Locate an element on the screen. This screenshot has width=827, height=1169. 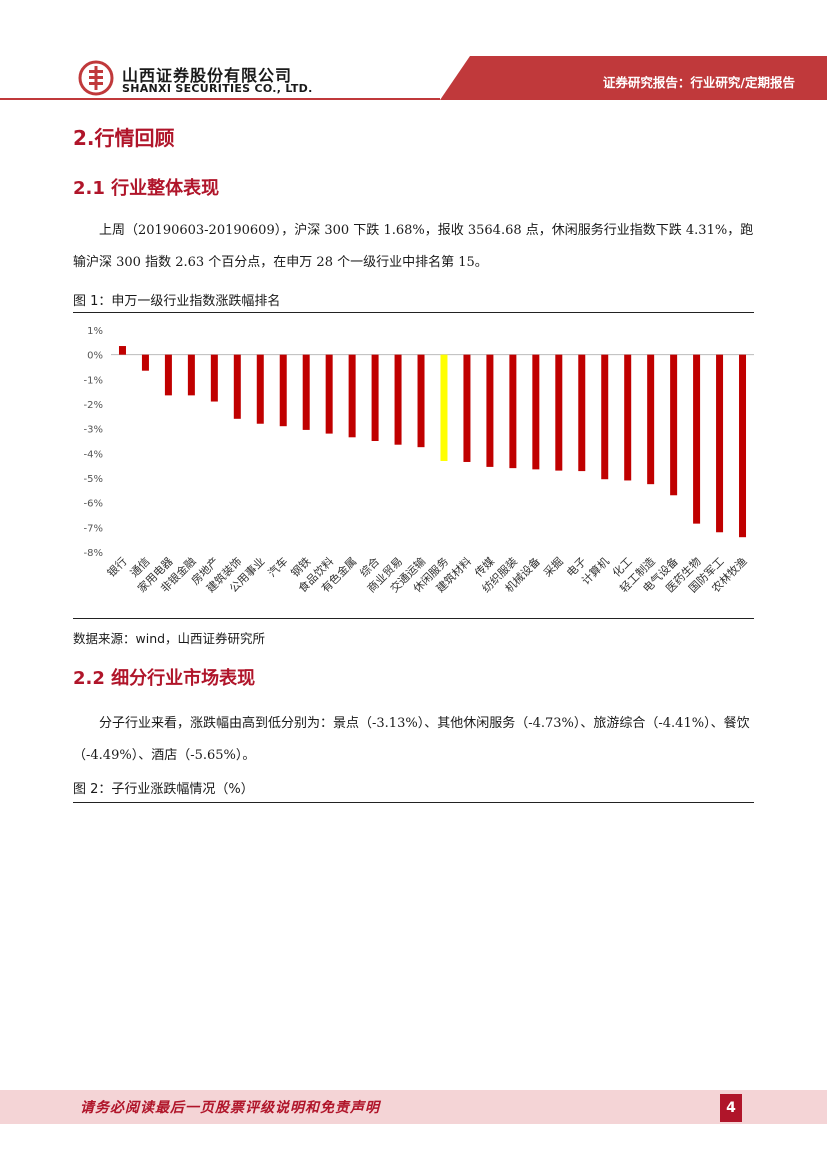
x-tick-label: 采掘 is located at coordinates (552, 566).